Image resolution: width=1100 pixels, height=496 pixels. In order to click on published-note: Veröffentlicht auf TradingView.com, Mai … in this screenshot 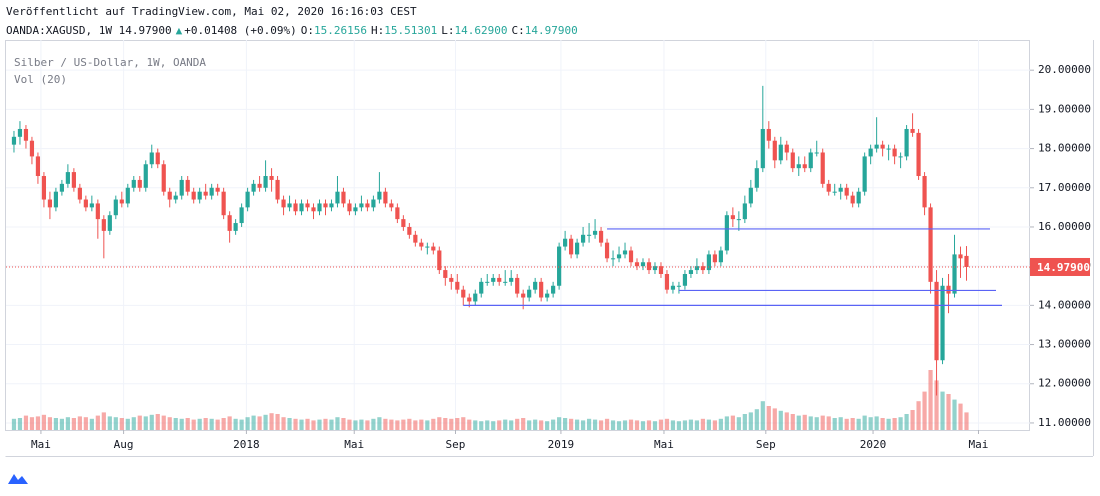, I will do `click(211, 11)`.